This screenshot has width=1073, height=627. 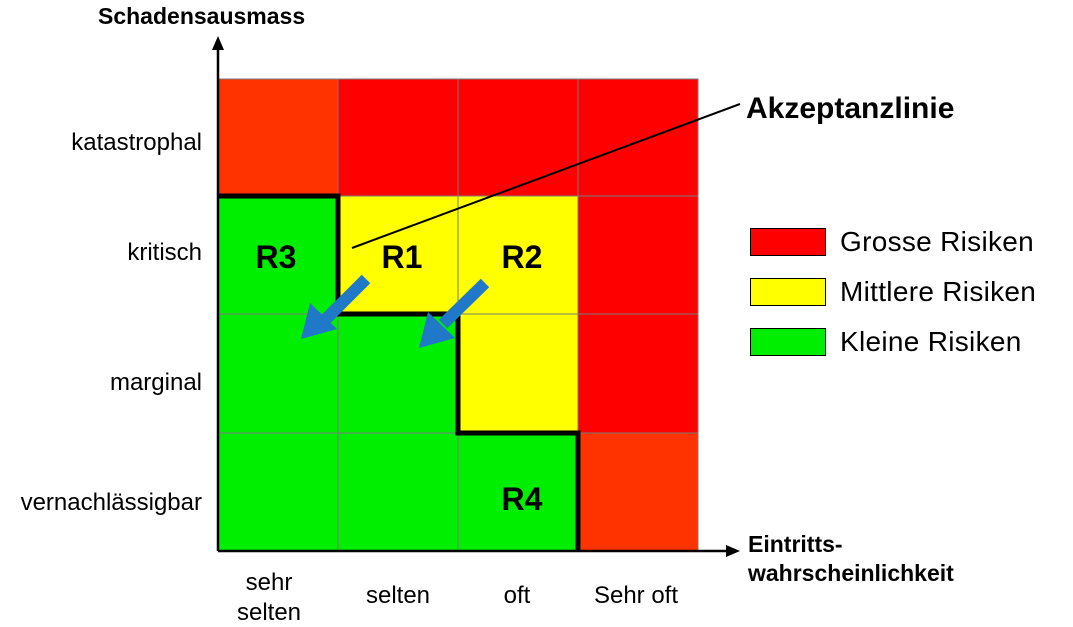 What do you see at coordinates (638, 492) in the screenshot?
I see `matrix-cell-r4c4` at bounding box center [638, 492].